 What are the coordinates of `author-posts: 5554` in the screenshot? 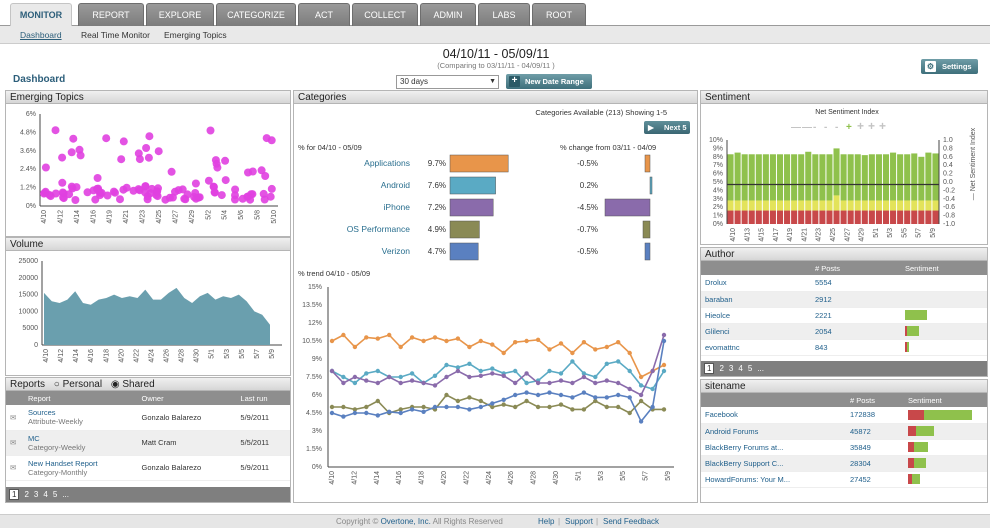 It's located at (856, 283).